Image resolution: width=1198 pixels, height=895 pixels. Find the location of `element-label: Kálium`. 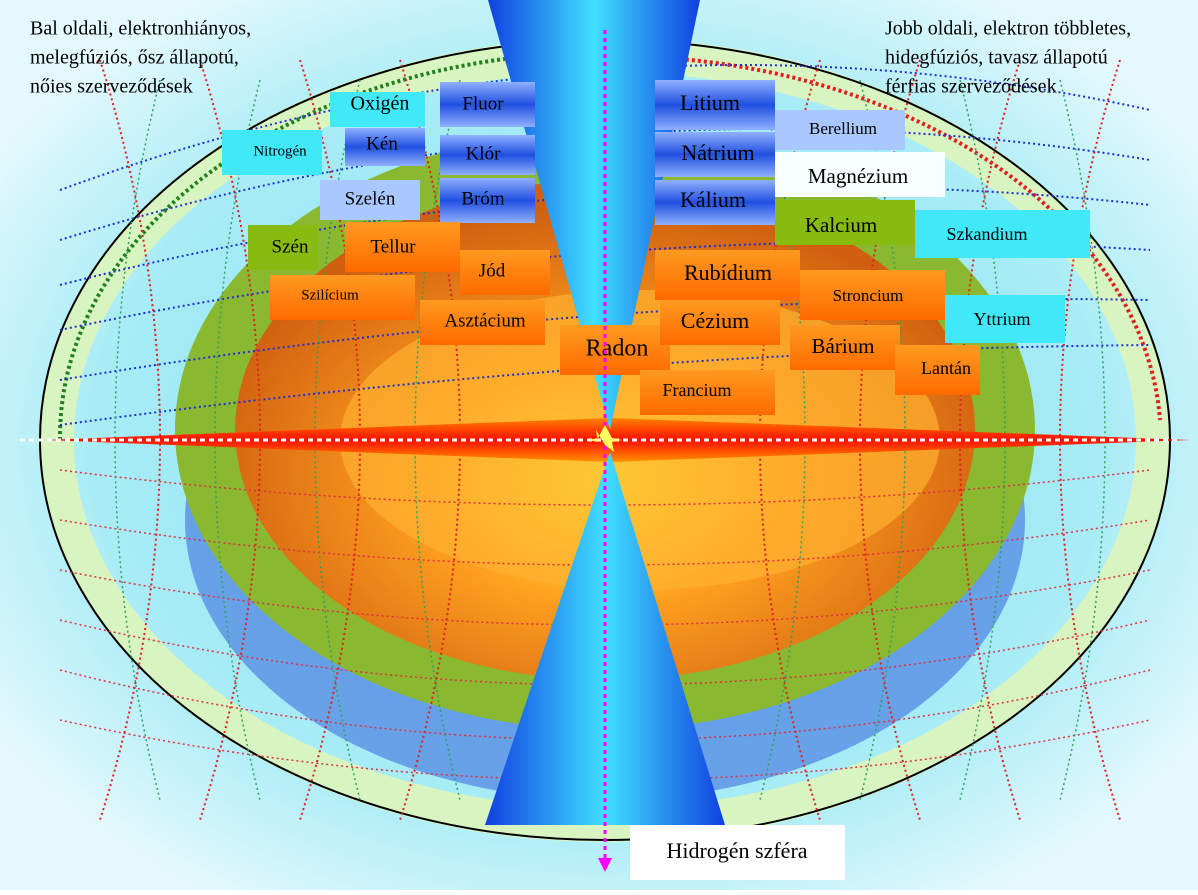

element-label: Kálium is located at coordinates (713, 199).